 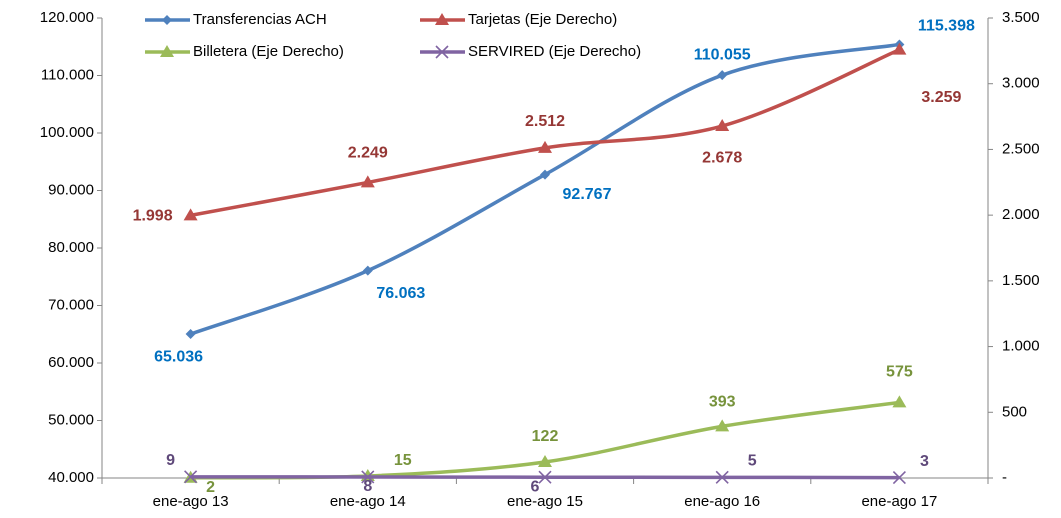 I want to click on x-tick-label: ene-ago 15, so click(x=545, y=501).